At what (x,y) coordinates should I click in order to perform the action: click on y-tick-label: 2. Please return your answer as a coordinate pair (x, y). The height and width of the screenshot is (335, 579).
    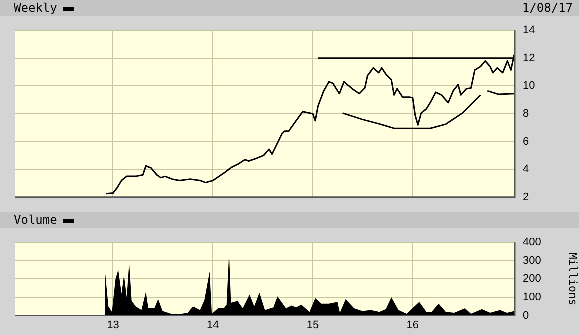
    Looking at the image, I should click on (526, 197).